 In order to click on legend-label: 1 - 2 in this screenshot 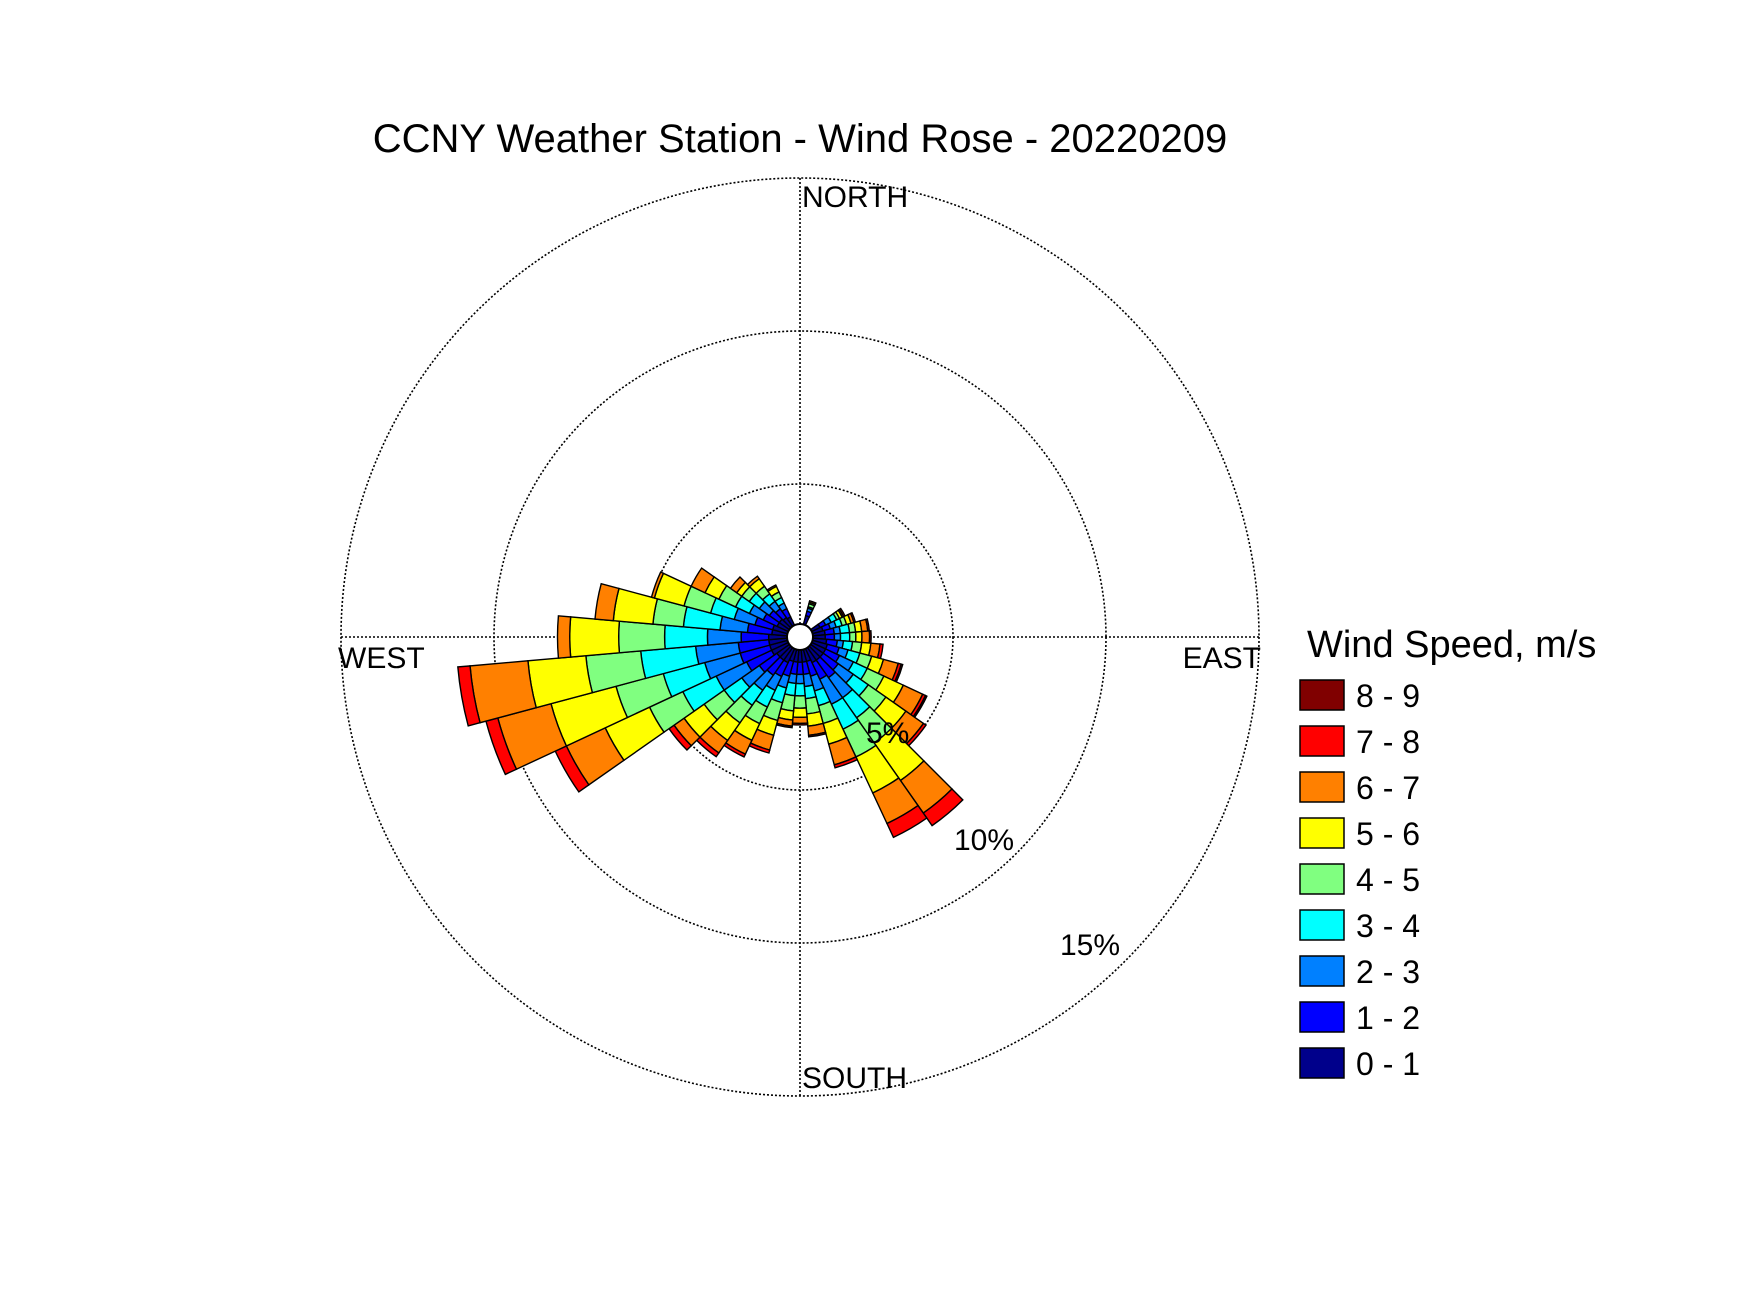, I will do `click(1388, 1018)`.